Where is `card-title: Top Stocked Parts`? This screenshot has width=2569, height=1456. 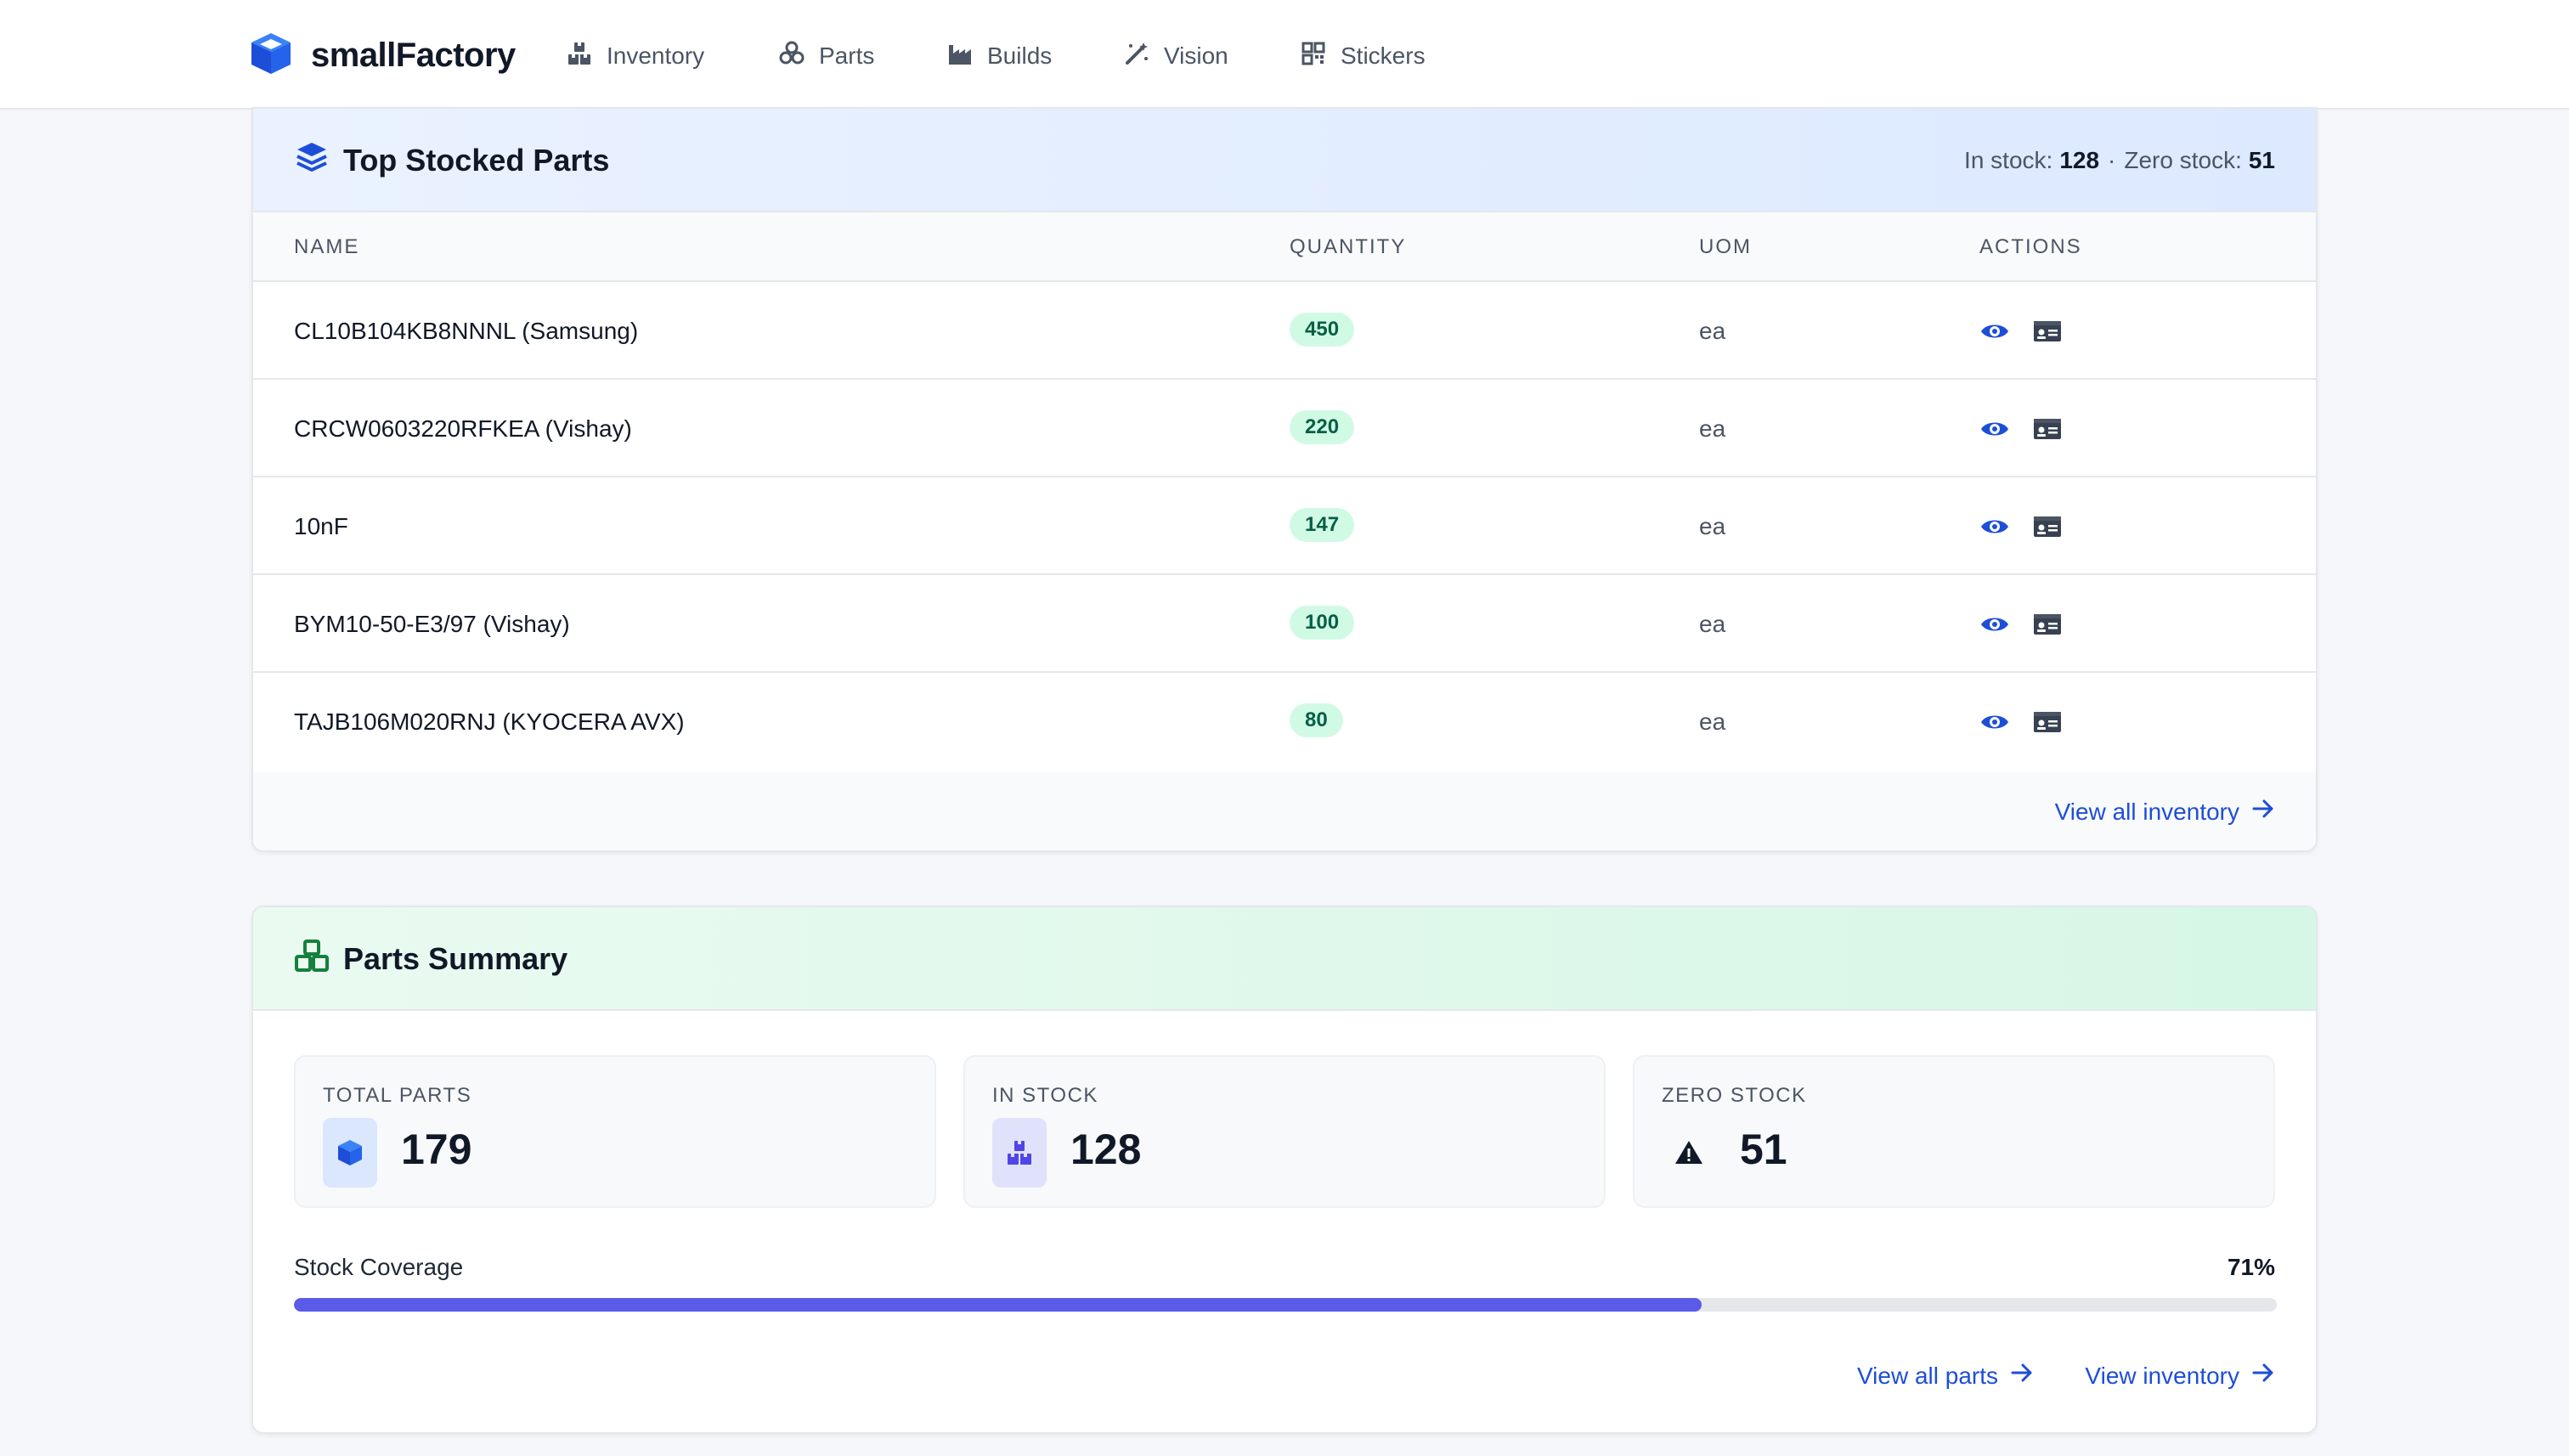 card-title: Top Stocked Parts is located at coordinates (452, 161).